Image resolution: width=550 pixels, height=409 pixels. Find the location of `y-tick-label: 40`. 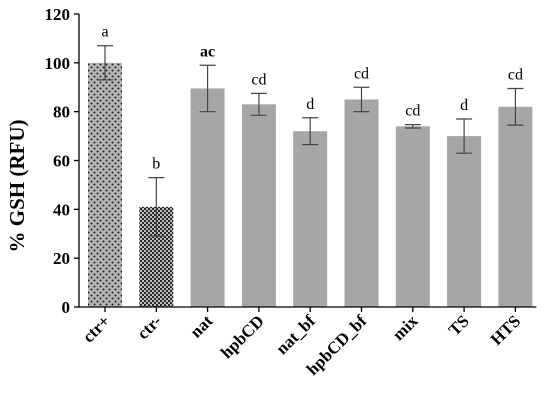

y-tick-label: 40 is located at coordinates (61, 209).